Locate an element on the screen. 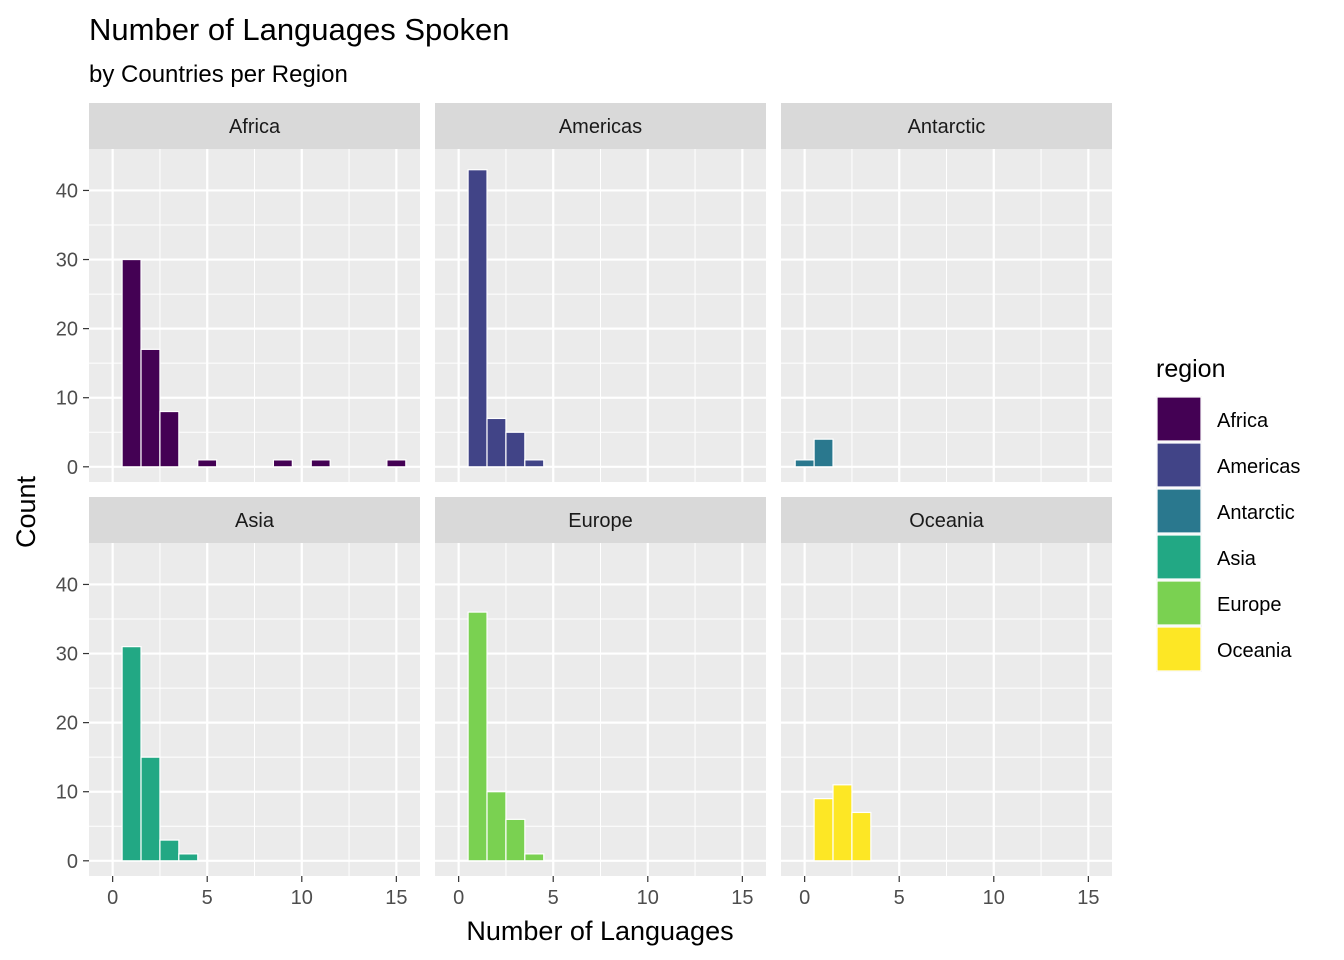  facet-strip-label-africa: Africa is located at coordinates (255, 127).